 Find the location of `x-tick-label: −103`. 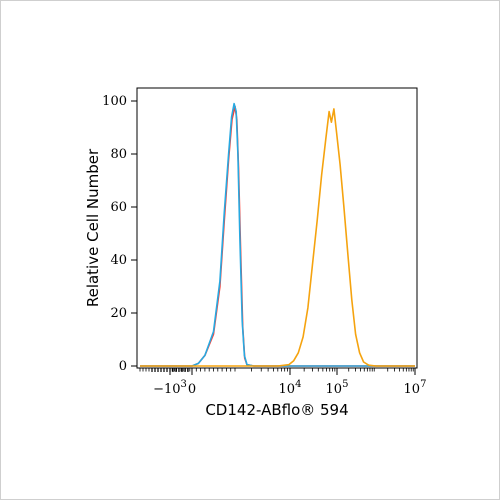

x-tick-label: −103 is located at coordinates (170, 388).